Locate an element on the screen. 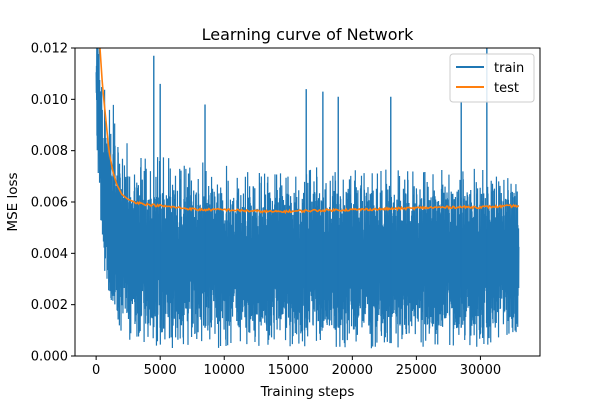 Image resolution: width=600 pixels, height=404 pixels. x-tick-label: 30000 is located at coordinates (480, 370).